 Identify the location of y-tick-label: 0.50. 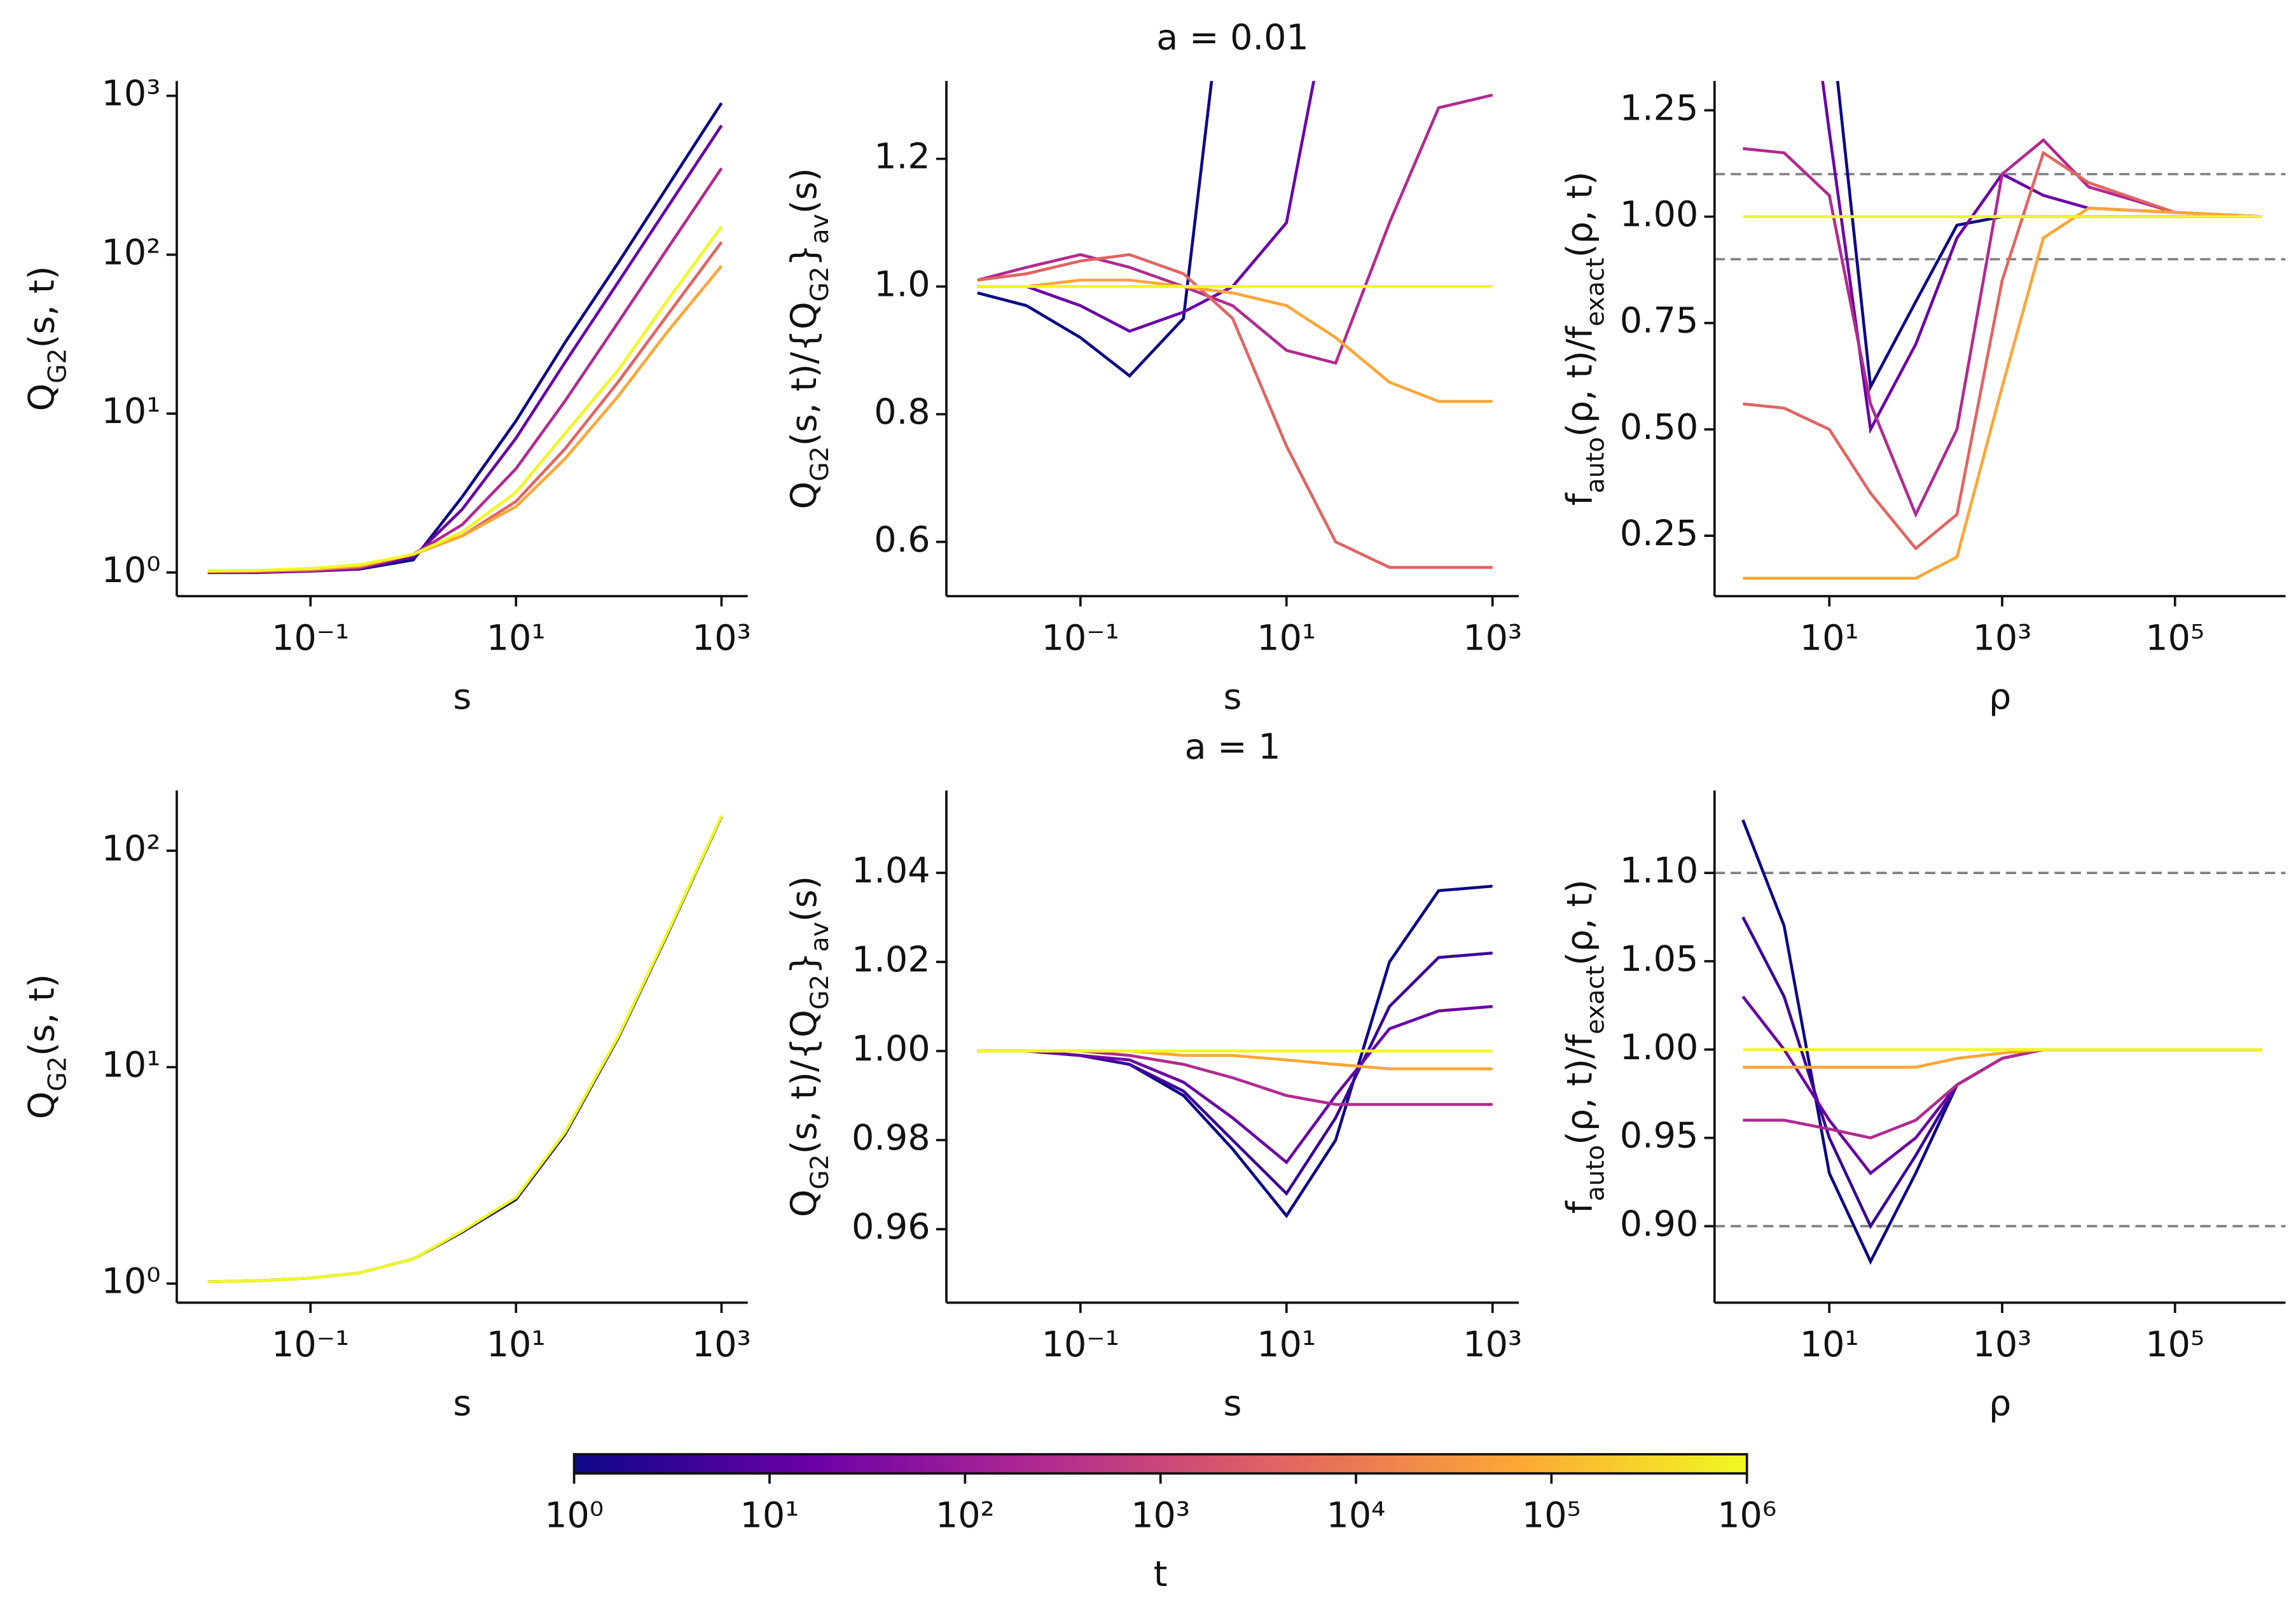
(1659, 427).